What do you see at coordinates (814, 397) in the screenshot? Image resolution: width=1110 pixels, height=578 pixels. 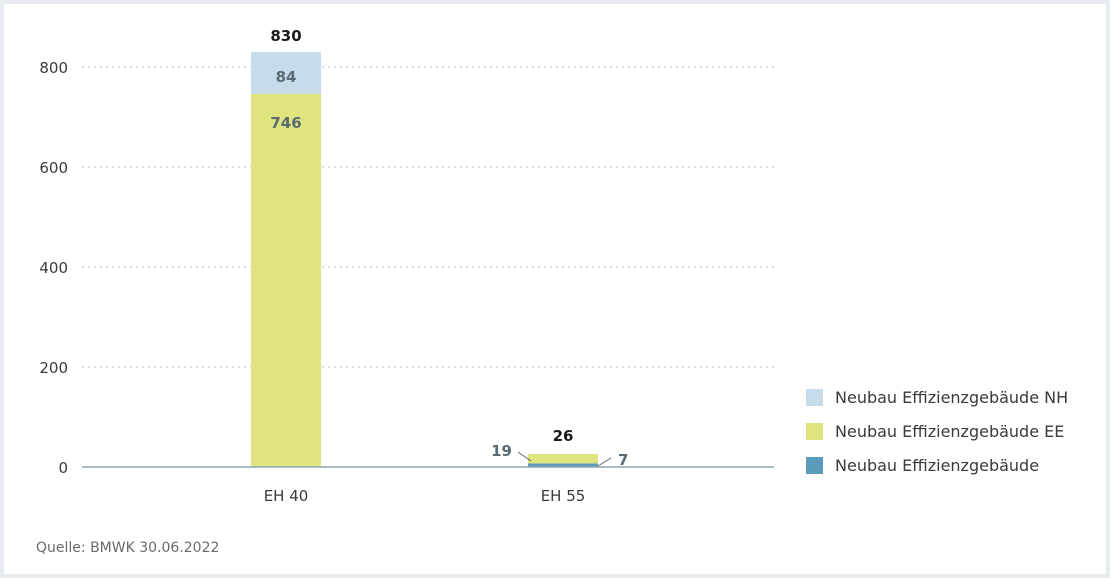 I see `legend-swatch-nh` at bounding box center [814, 397].